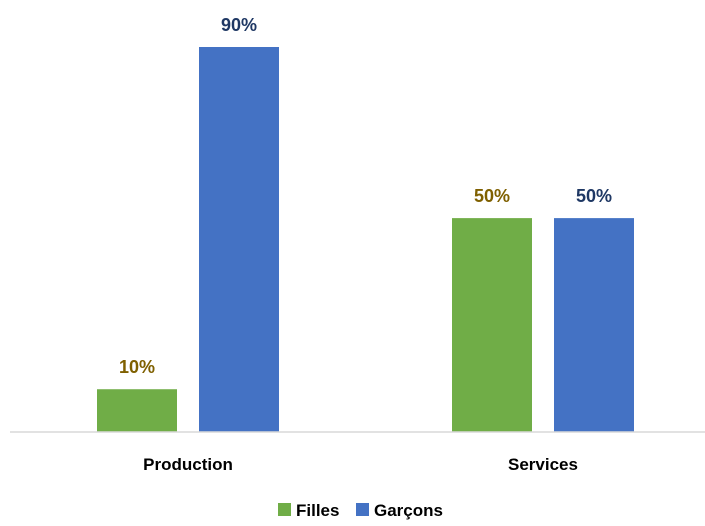  Describe the element at coordinates (239, 239) in the screenshot. I see `bar-production-garons` at that location.